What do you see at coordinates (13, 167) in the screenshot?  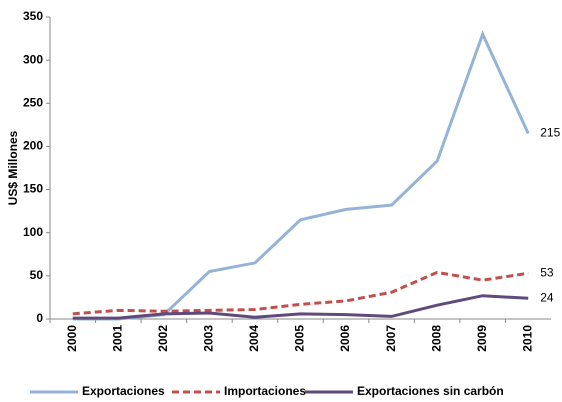 I see `y-axis-label: US$ Millones` at bounding box center [13, 167].